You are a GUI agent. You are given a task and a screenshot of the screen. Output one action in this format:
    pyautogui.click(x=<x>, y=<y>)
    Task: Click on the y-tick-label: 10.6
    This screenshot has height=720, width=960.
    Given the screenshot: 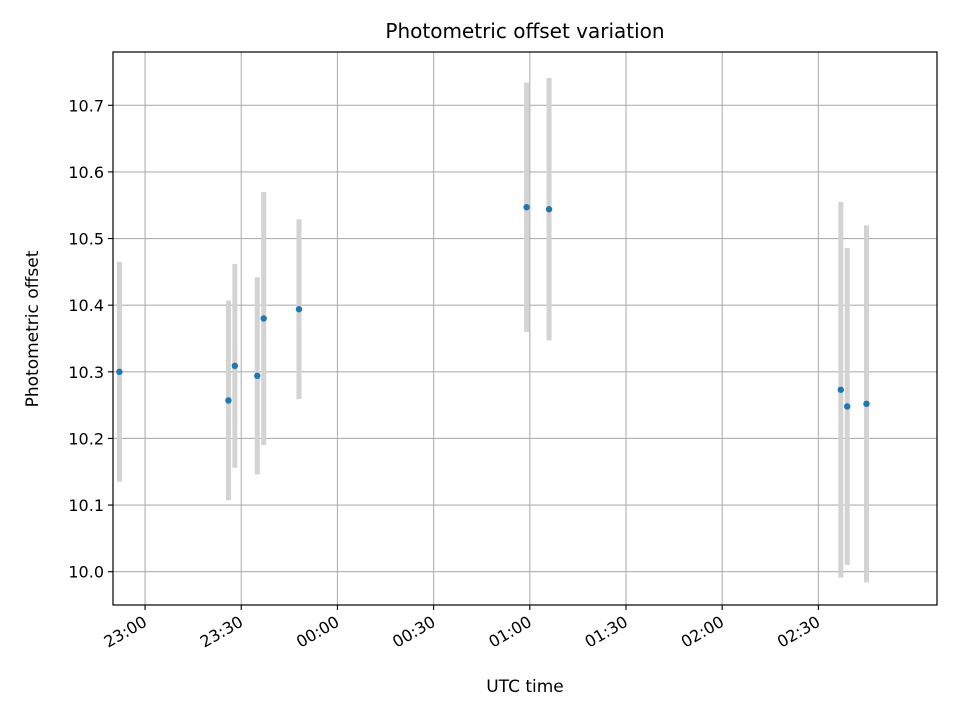 What is the action you would take?
    pyautogui.click(x=86, y=172)
    